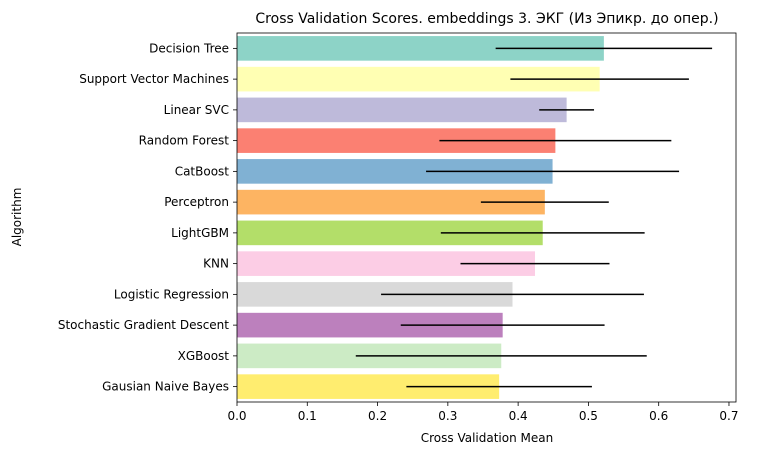 This screenshot has width=769, height=455. I want to click on y-tick-label: Linear SVC, so click(196, 110).